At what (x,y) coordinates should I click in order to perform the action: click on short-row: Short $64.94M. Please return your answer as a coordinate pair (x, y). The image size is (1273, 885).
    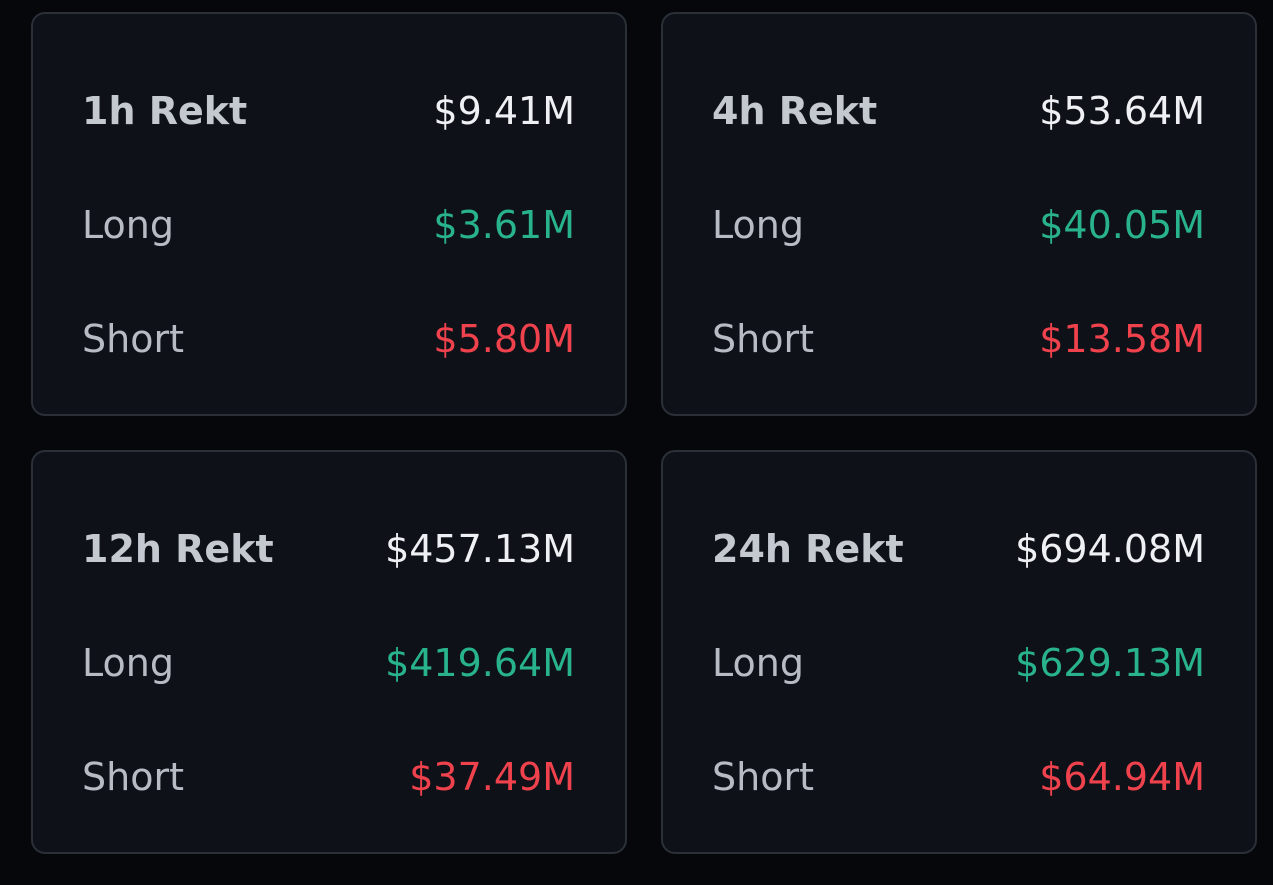
    Looking at the image, I should click on (958, 777).